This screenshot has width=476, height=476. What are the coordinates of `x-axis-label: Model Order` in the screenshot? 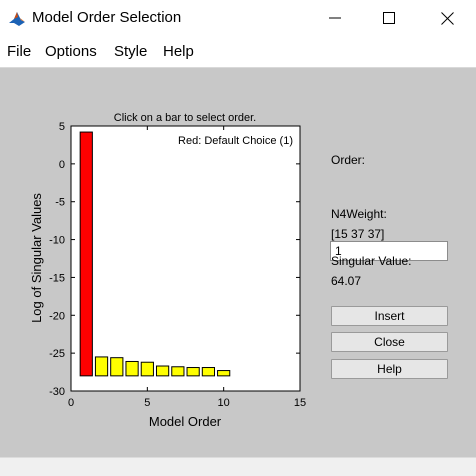 It's located at (185, 421).